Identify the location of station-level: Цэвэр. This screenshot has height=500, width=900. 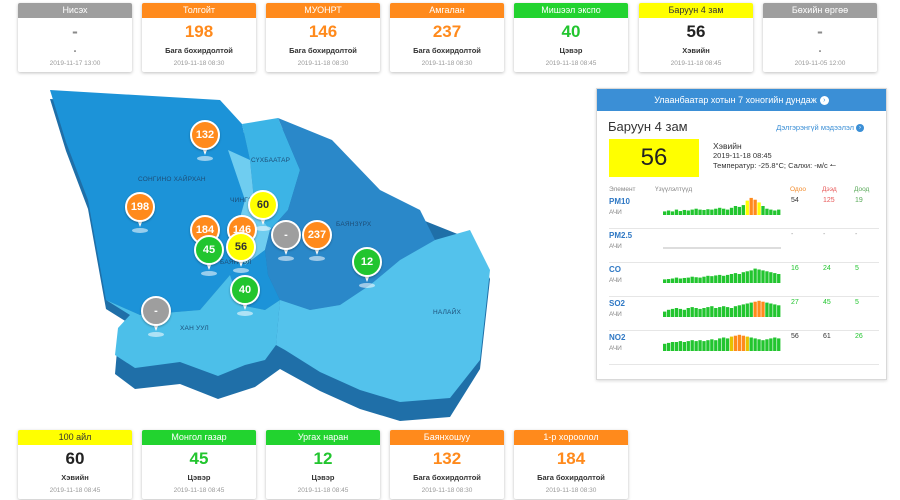
(199, 477).